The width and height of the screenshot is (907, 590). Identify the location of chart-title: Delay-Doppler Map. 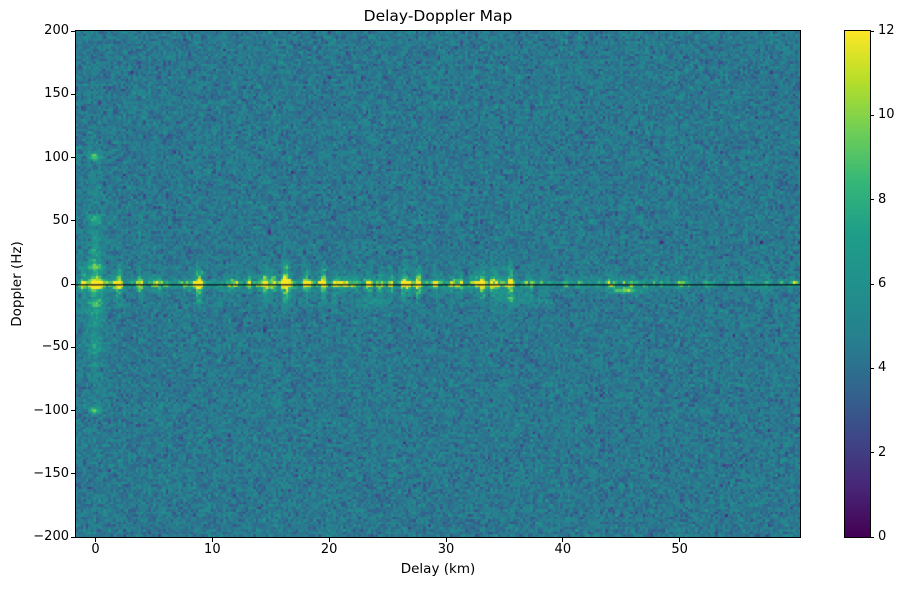
(438, 16).